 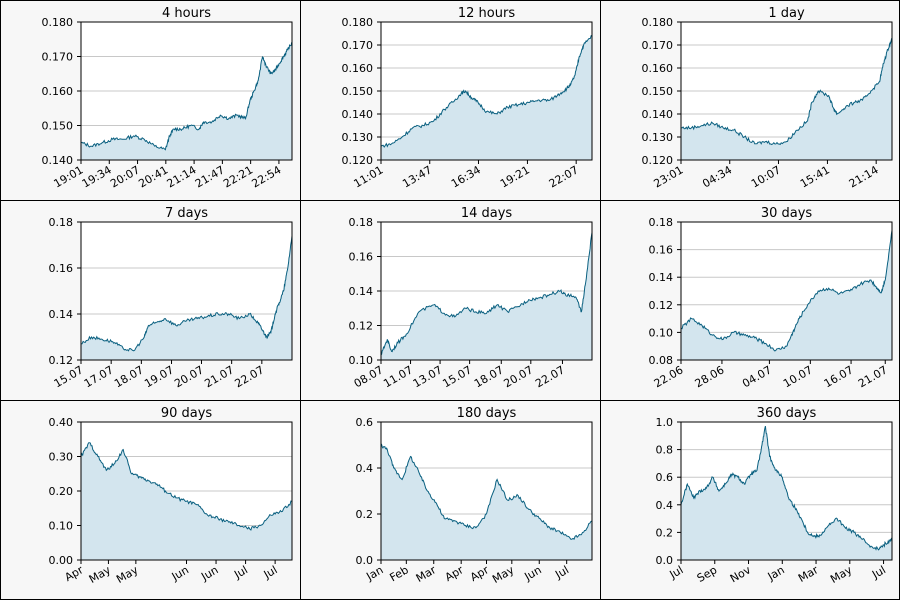 What do you see at coordinates (99, 376) in the screenshot?
I see `x-tick-label: 17.07` at bounding box center [99, 376].